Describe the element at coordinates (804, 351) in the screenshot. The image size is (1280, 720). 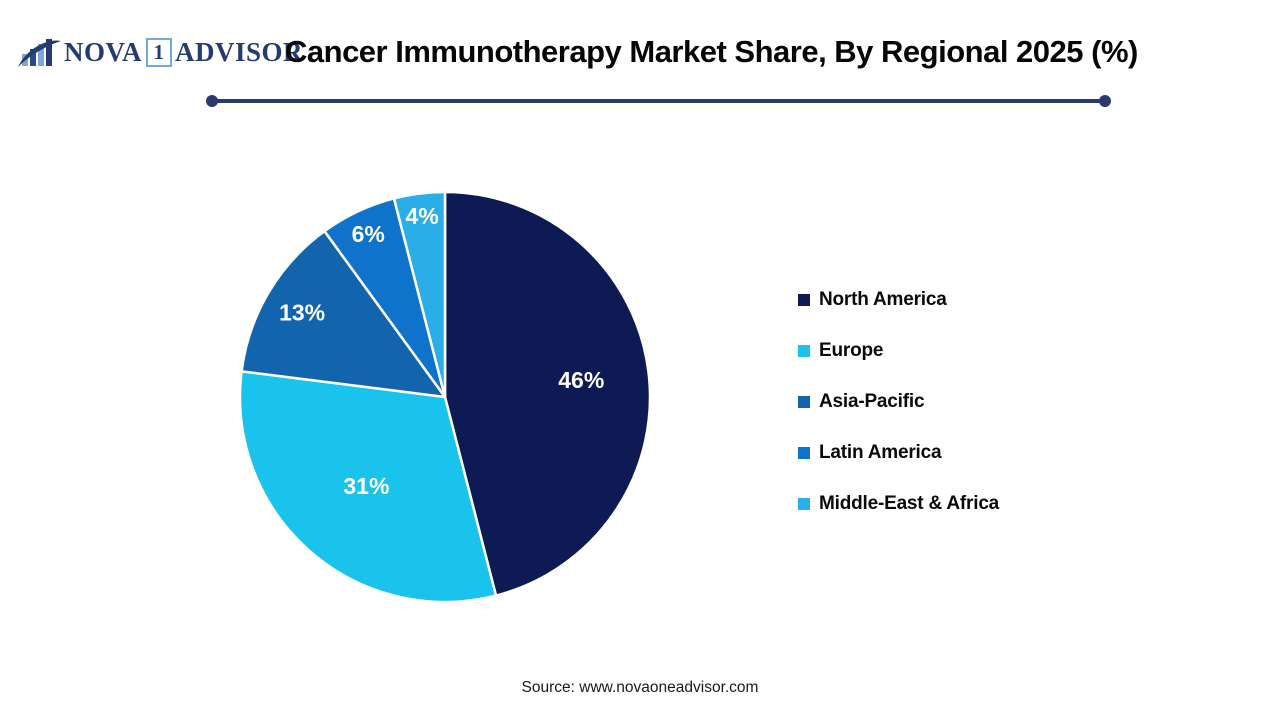
I see `legend-swatch-europe` at that location.